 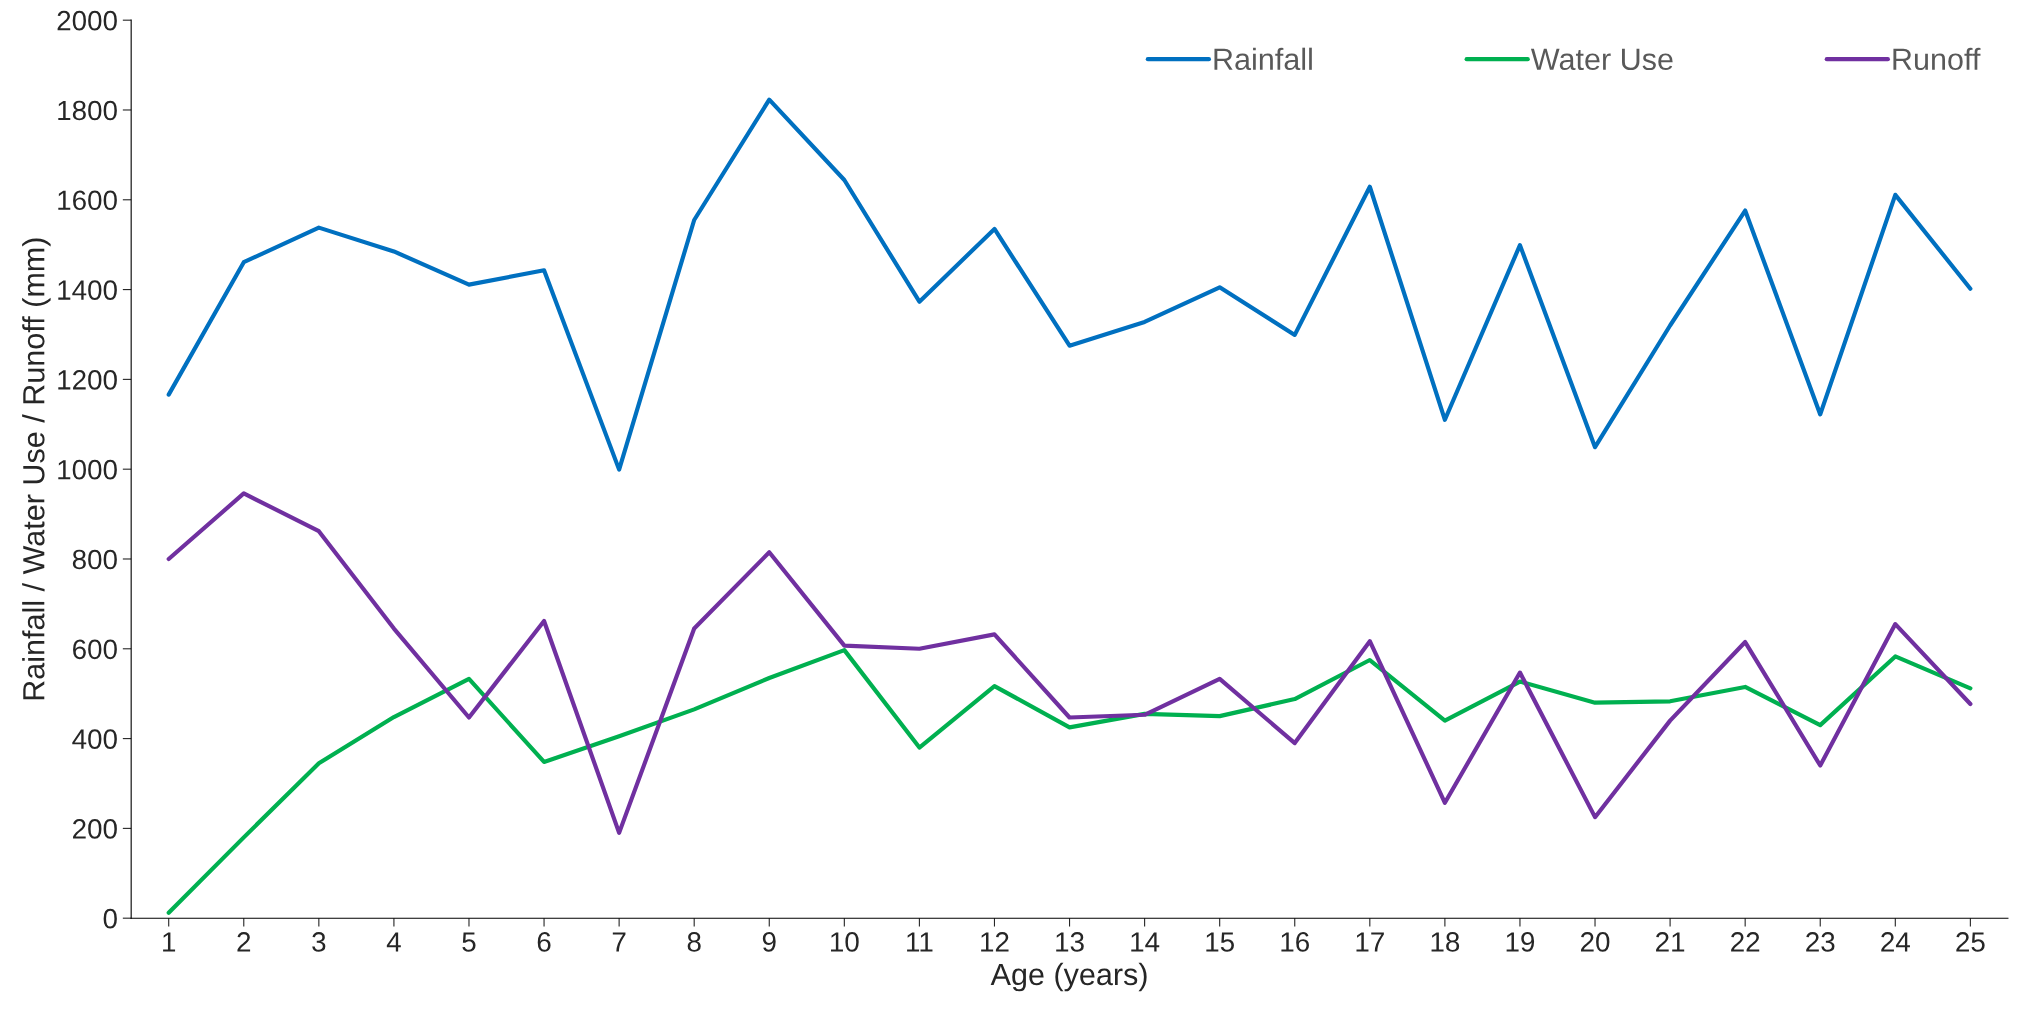 What do you see at coordinates (1295, 942) in the screenshot?
I see `x-tick-label: 16` at bounding box center [1295, 942].